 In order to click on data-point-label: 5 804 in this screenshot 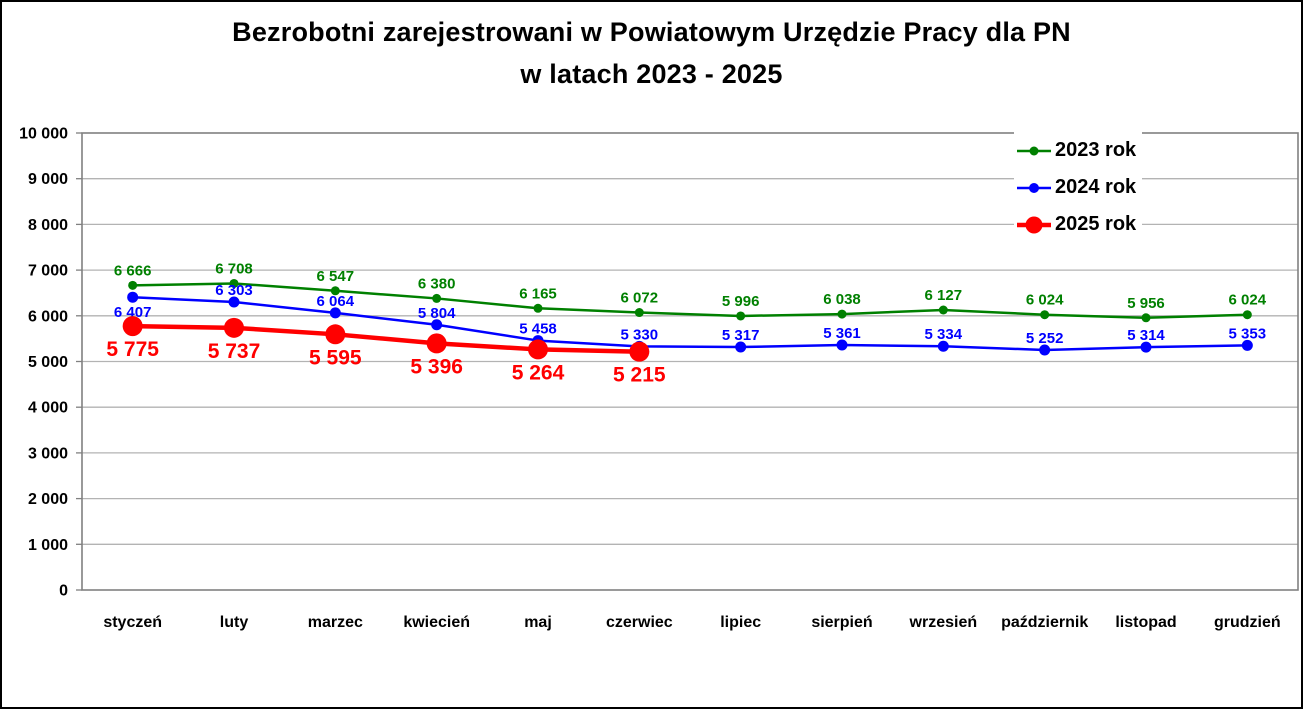, I will do `click(437, 313)`.